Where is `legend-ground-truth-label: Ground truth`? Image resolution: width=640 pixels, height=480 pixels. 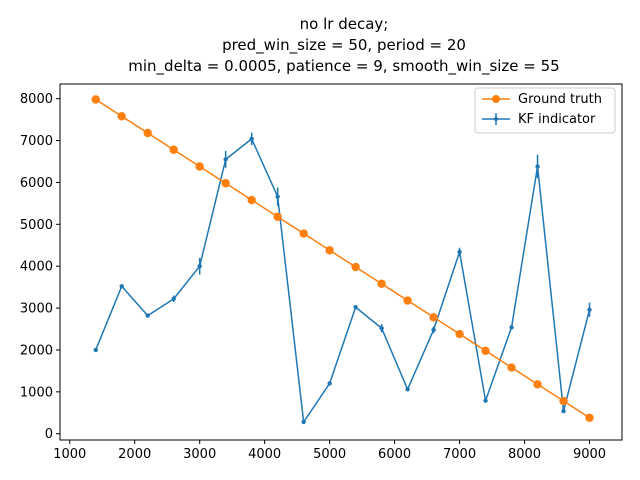
legend-ground-truth-label: Ground truth is located at coordinates (560, 99).